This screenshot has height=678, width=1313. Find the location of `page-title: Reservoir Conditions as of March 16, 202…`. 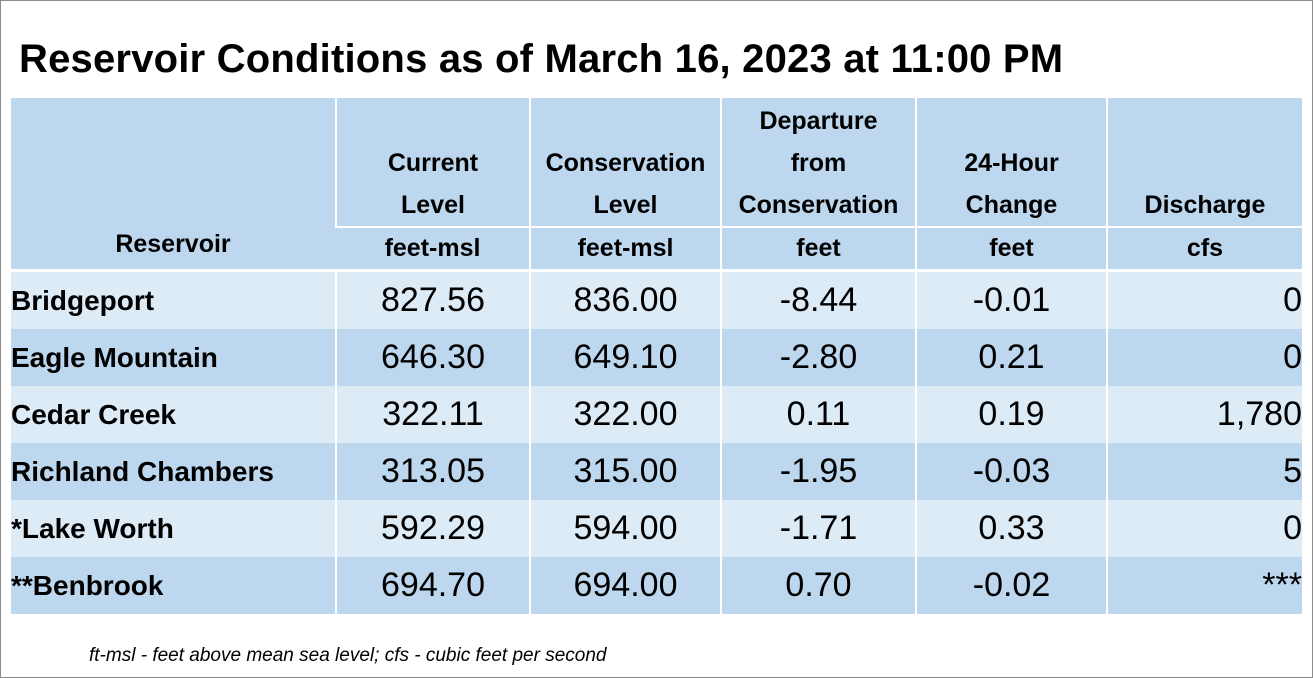

page-title: Reservoir Conditions as of March 16, 202… is located at coordinates (541, 59).